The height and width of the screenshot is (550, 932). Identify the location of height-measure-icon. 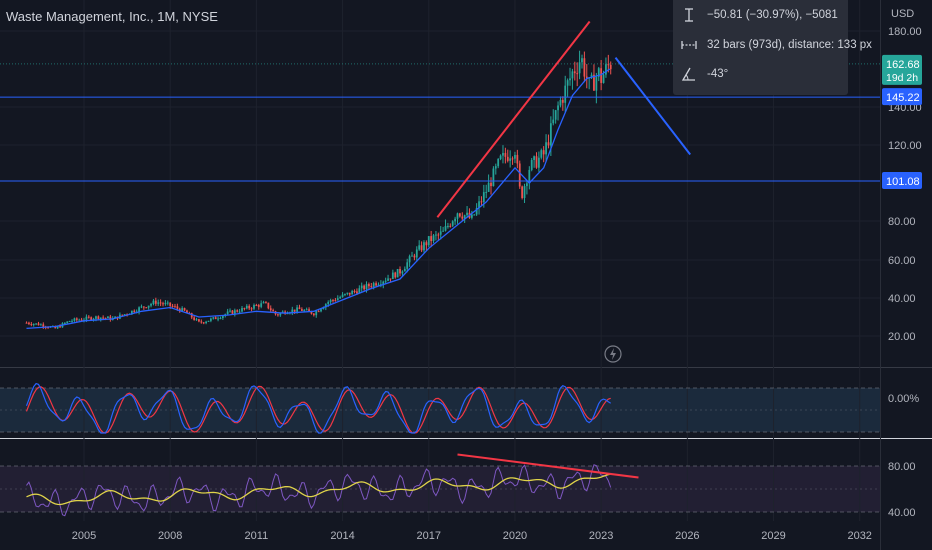
(689, 15).